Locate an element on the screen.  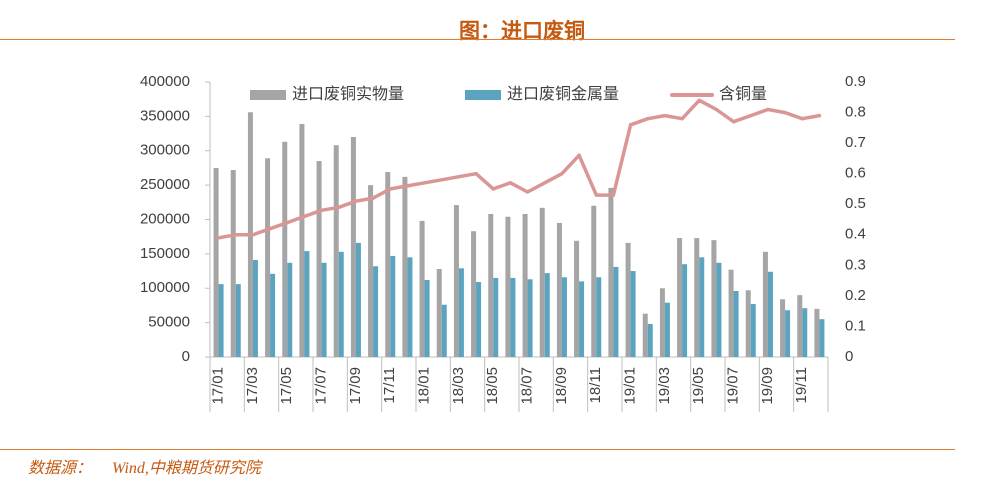
left-axis-tick-label: 0 is located at coordinates (186, 356).